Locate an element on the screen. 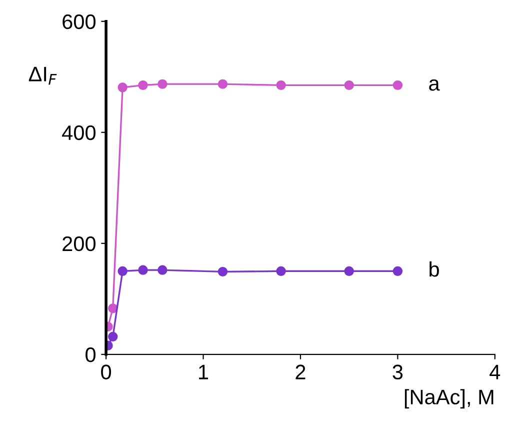 Image resolution: width=505 pixels, height=427 pixels. x-tick-label: 4 is located at coordinates (495, 372).